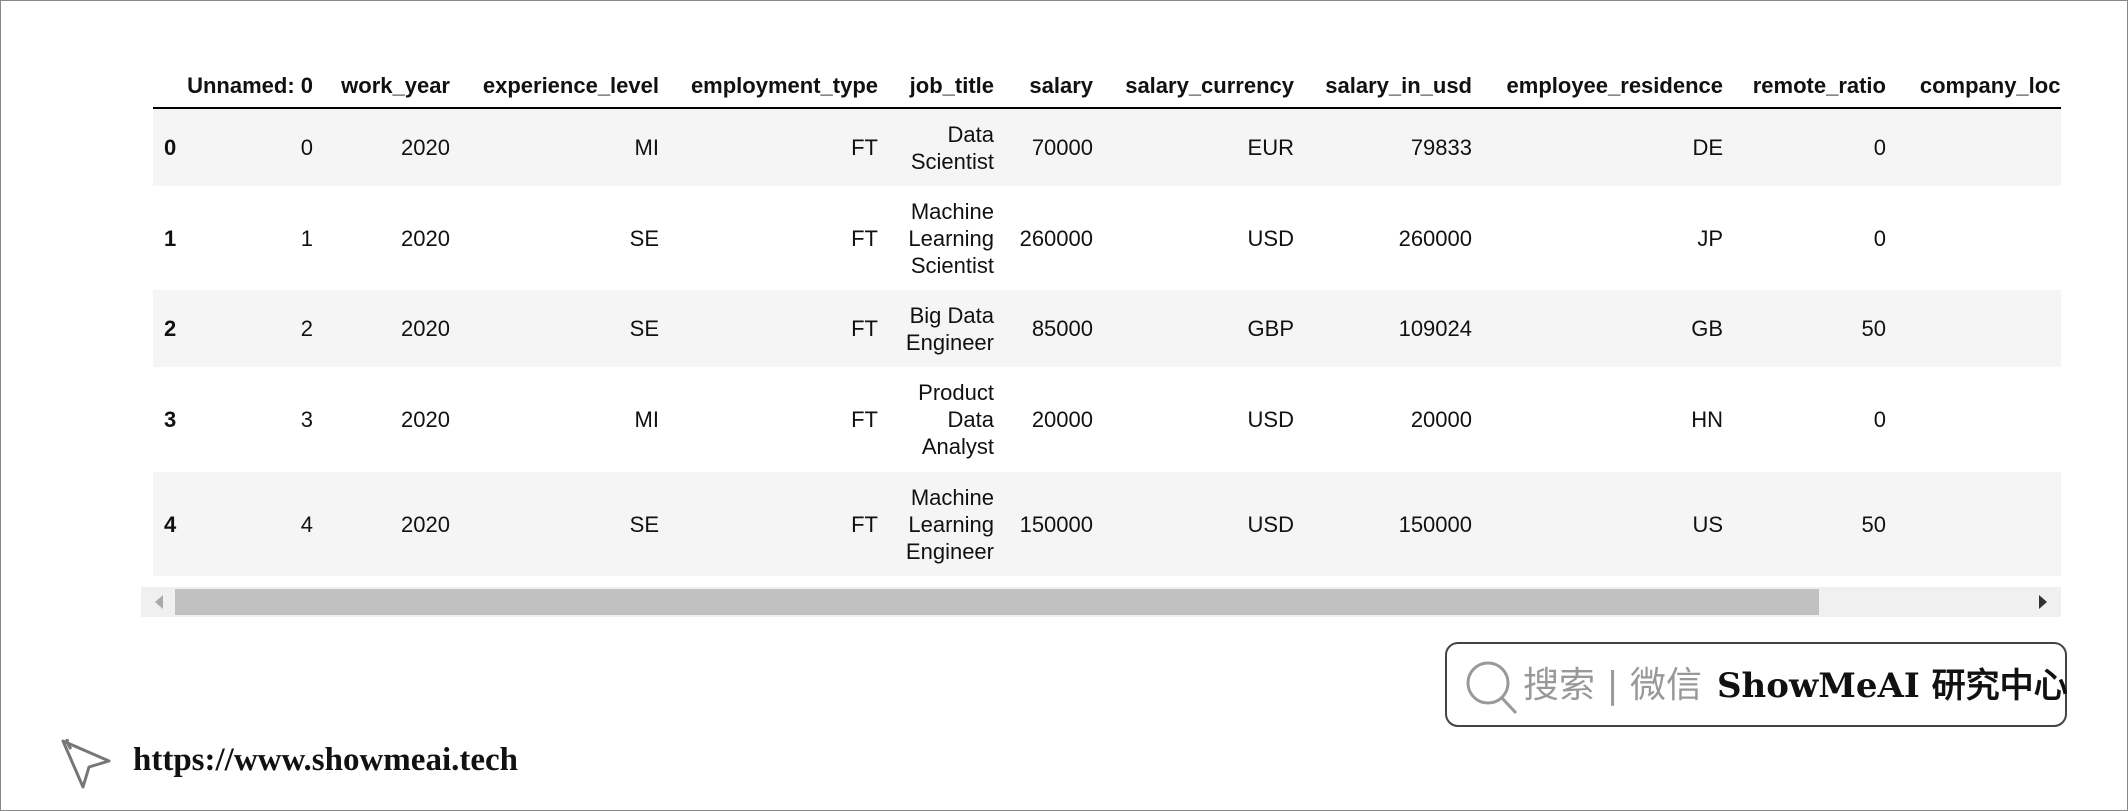 This screenshot has height=811, width=2128. I want to click on row-index: 4, so click(170, 524).